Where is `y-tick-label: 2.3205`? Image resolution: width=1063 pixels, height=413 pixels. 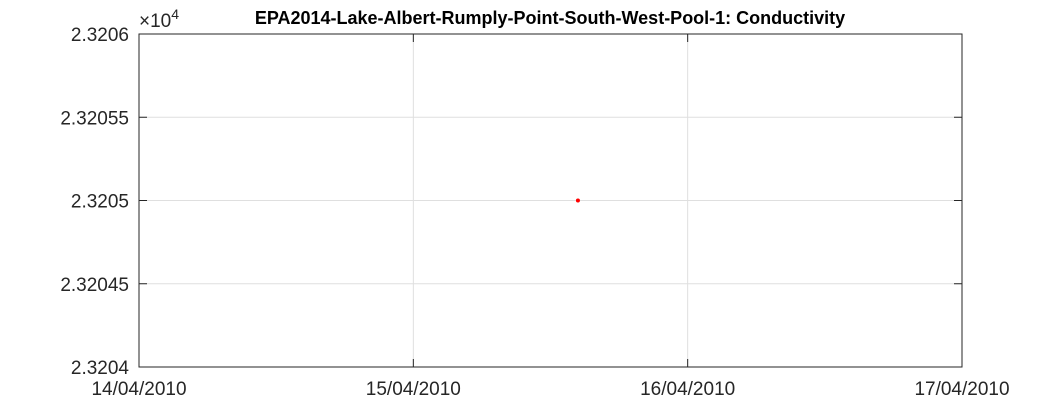
y-tick-label: 2.3205 is located at coordinates (100, 202).